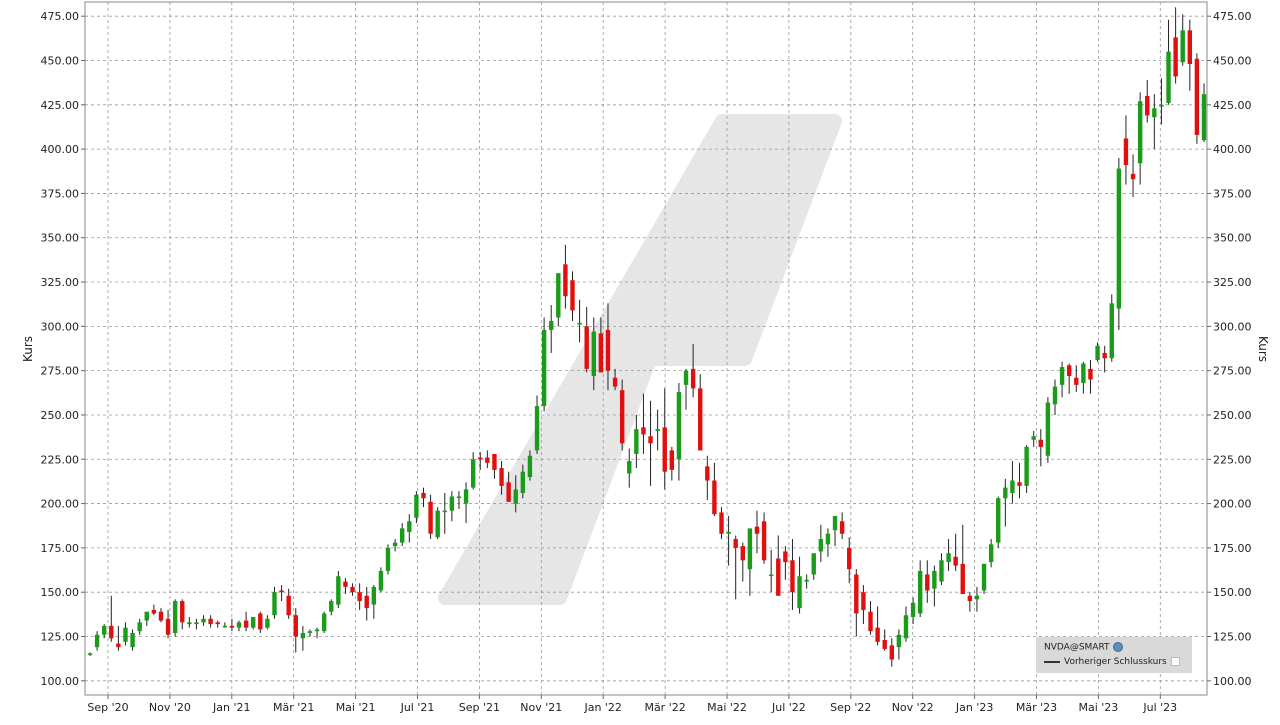 This screenshot has height=725, width=1280. I want to click on y-tick-label-left: 250.00, so click(60, 415).